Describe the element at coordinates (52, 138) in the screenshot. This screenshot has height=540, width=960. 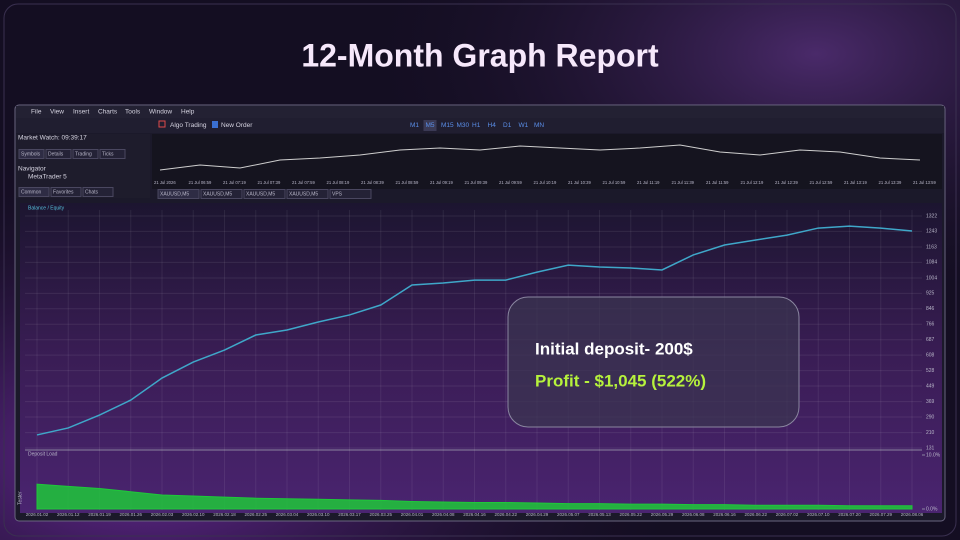
I see `market-watch-title: Market Watch: 09:39:17` at that location.